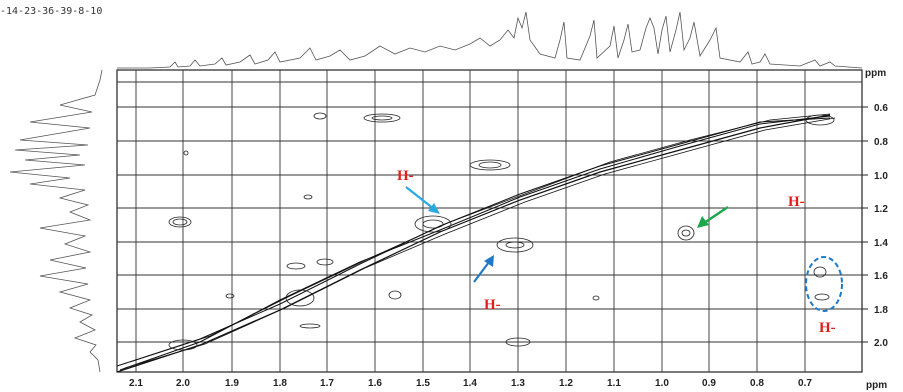 This screenshot has height=392, width=903. Describe the element at coordinates (183, 383) in the screenshot. I see `x-tick-label: 2.0` at that location.